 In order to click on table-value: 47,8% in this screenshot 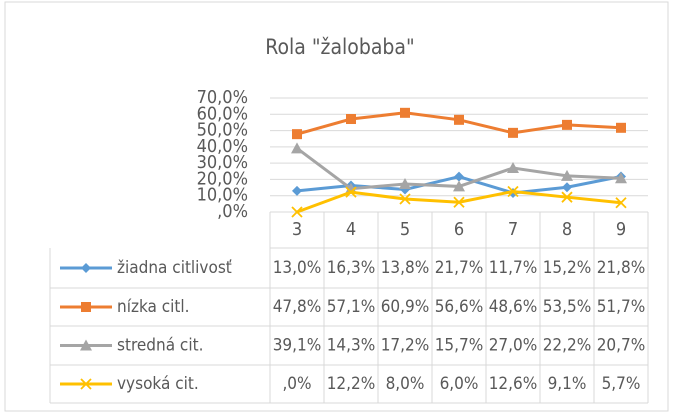, I will do `click(297, 307)`.